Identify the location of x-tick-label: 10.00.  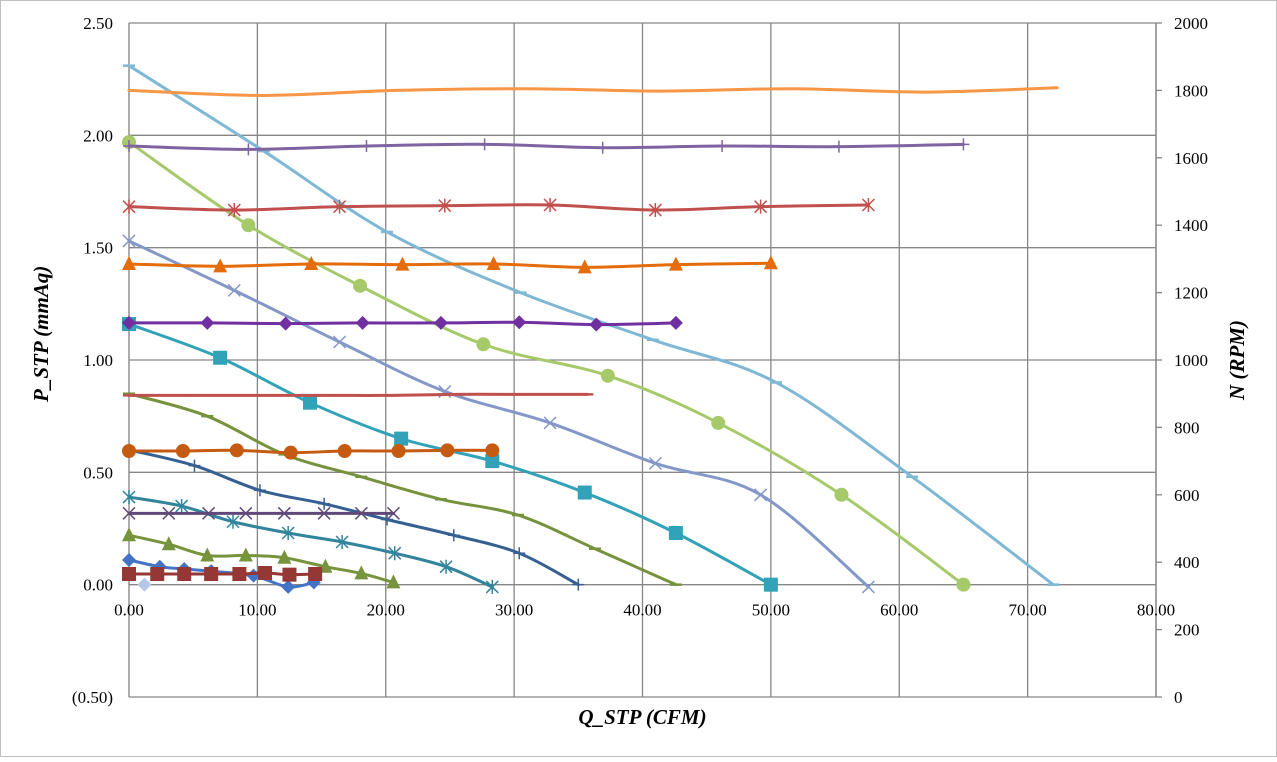
(257, 610).